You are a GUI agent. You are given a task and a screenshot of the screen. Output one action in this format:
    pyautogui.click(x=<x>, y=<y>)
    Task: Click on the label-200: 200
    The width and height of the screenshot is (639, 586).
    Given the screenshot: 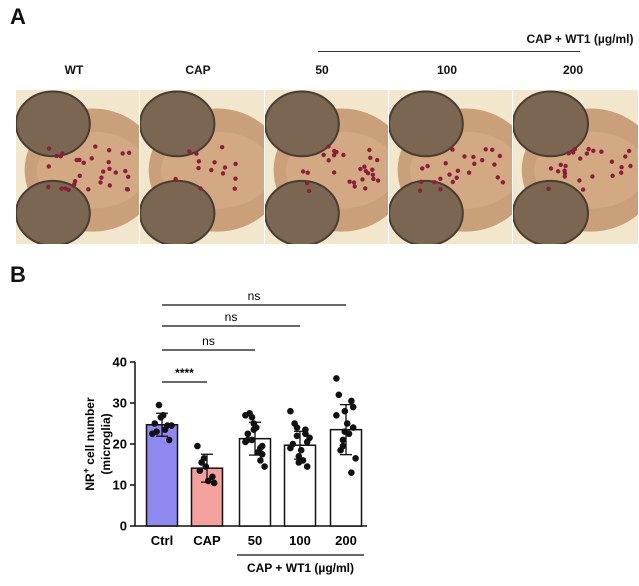 What is the action you would take?
    pyautogui.click(x=573, y=70)
    